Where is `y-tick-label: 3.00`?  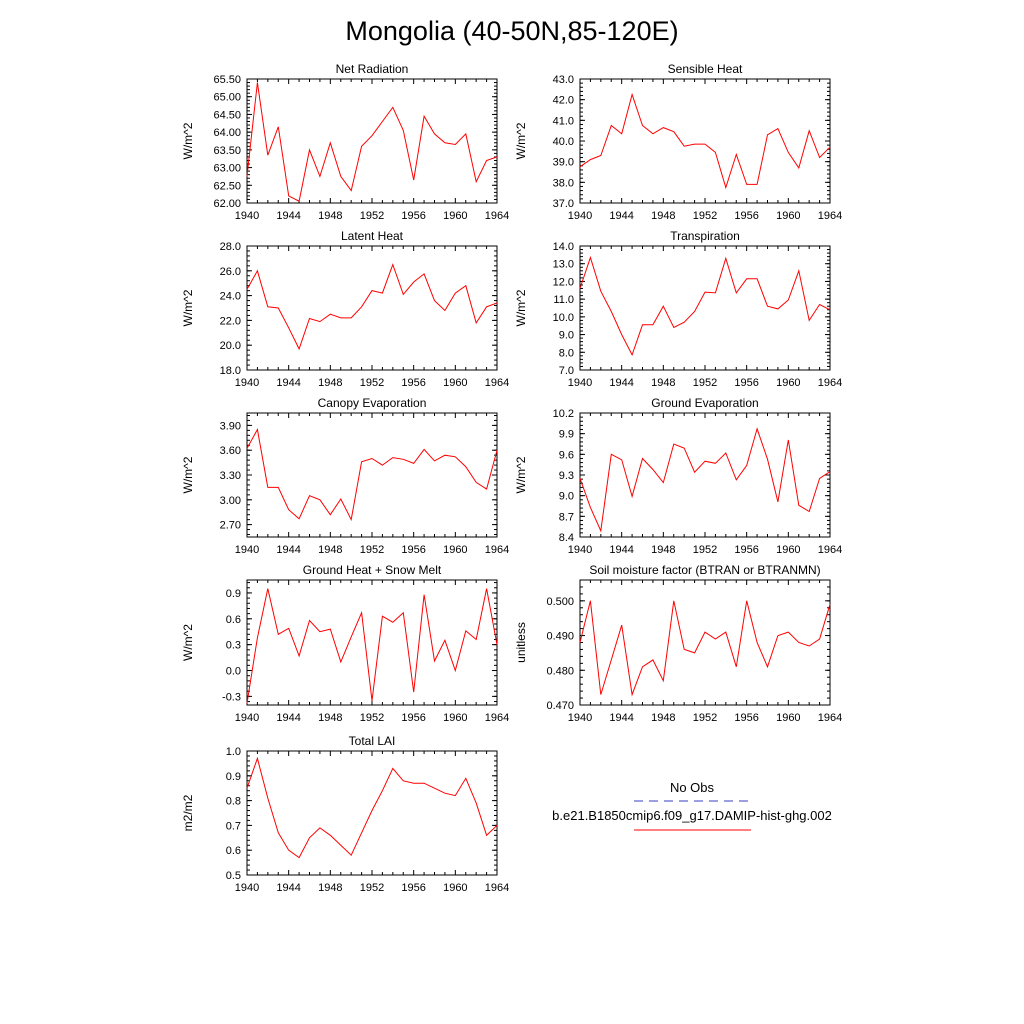 y-tick-label: 3.00 is located at coordinates (230, 501).